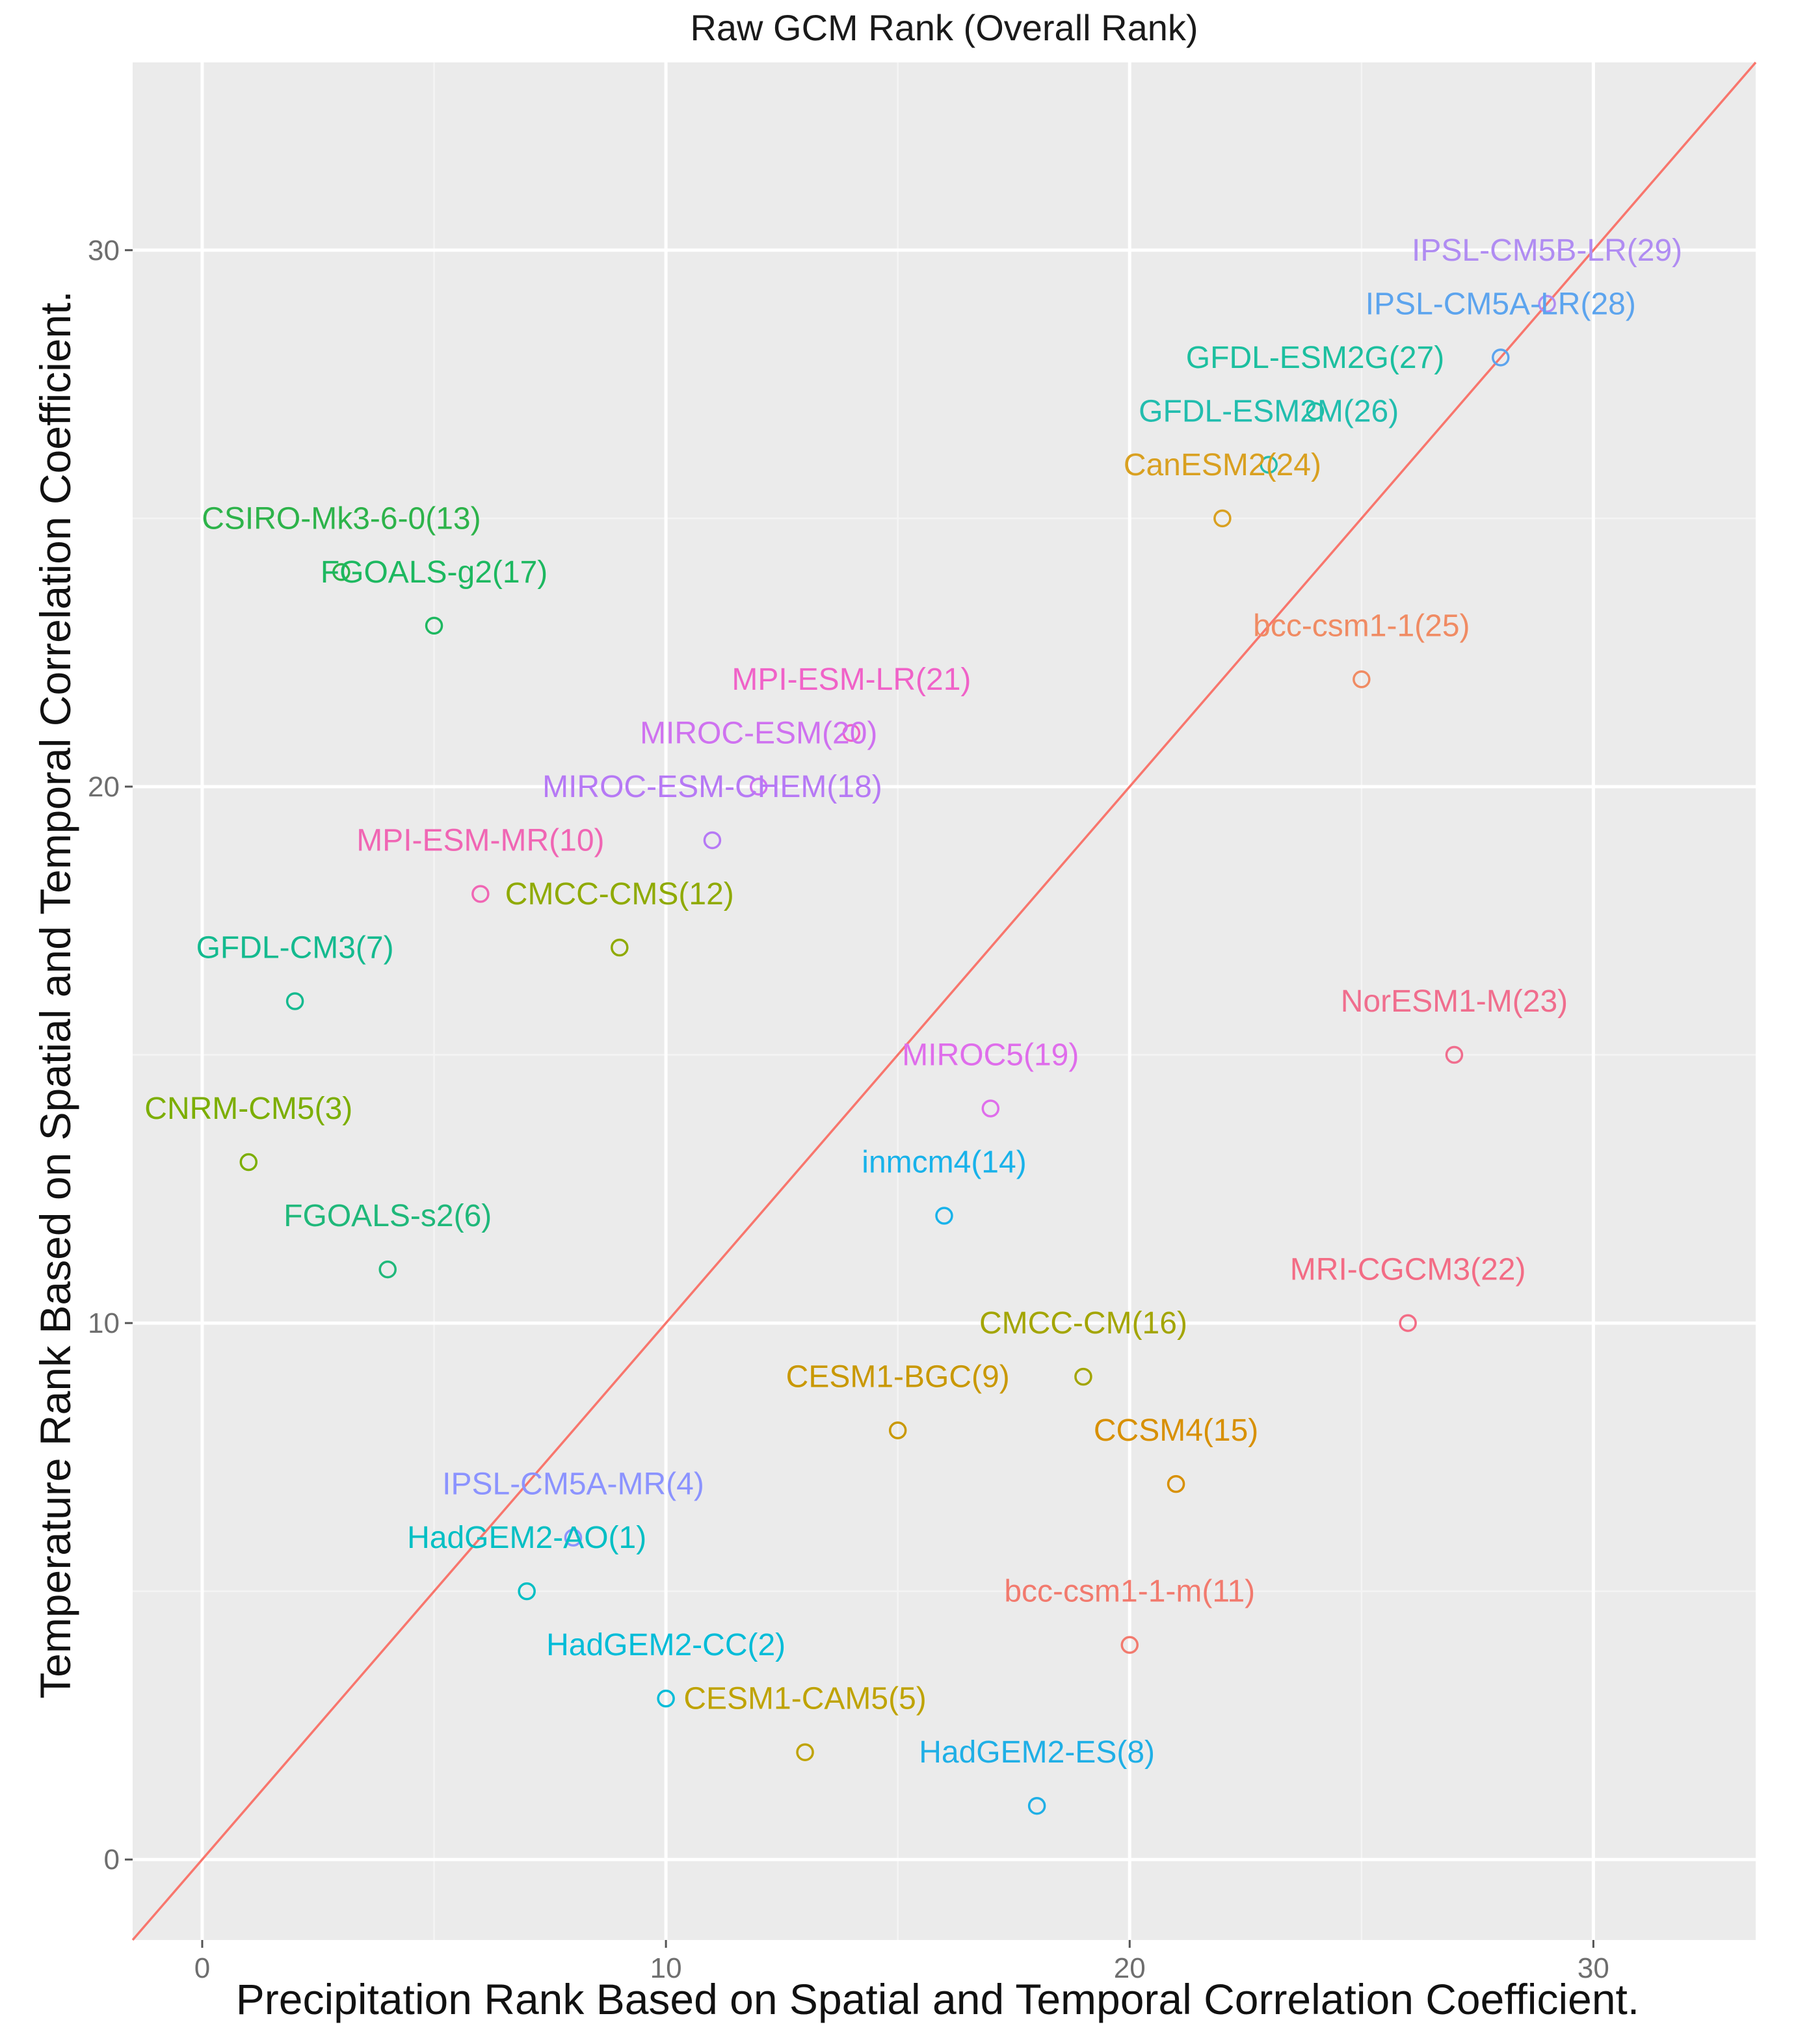 This screenshot has height=2044, width=1796. What do you see at coordinates (619, 894) in the screenshot?
I see `point-label: CMCC-CMS(12)` at bounding box center [619, 894].